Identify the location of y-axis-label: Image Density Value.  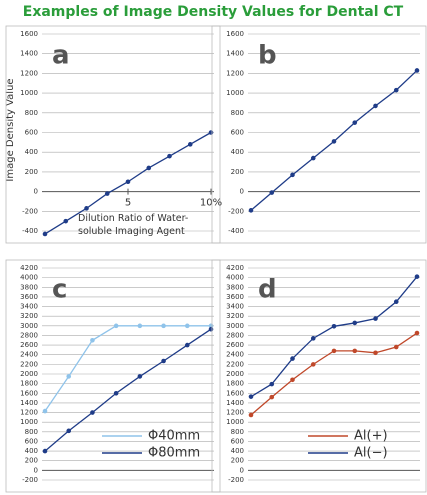
(10, 129).